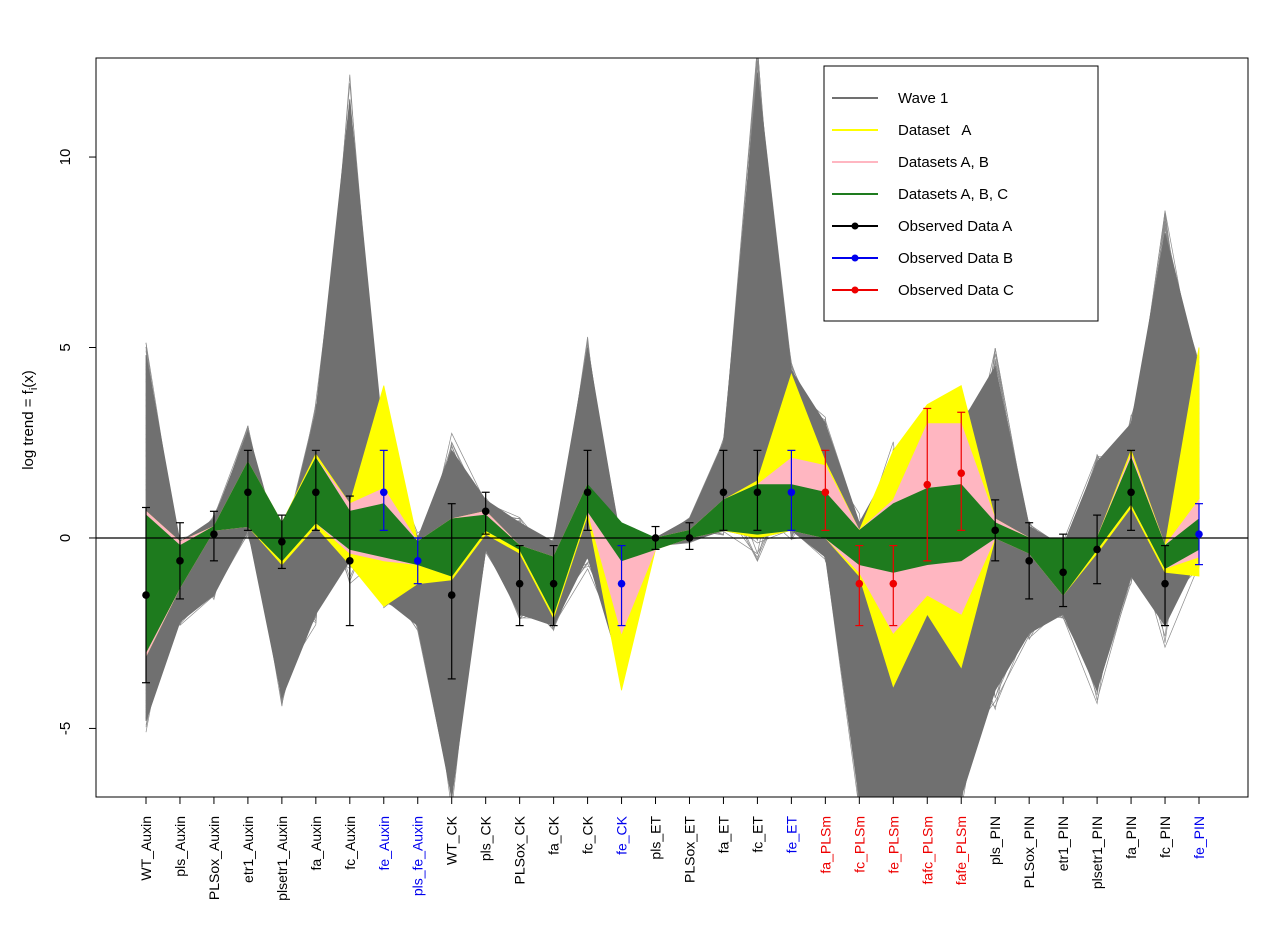 This screenshot has height=950, width=1287. What do you see at coordinates (1199, 837) in the screenshot?
I see `x-tick-label: fe_PIN` at bounding box center [1199, 837].